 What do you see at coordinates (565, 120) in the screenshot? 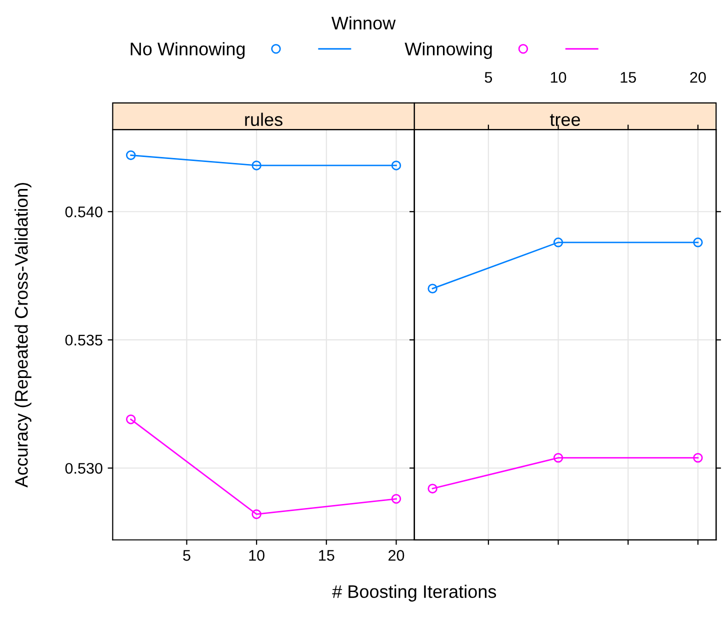
I see `chart-title: tree` at bounding box center [565, 120].